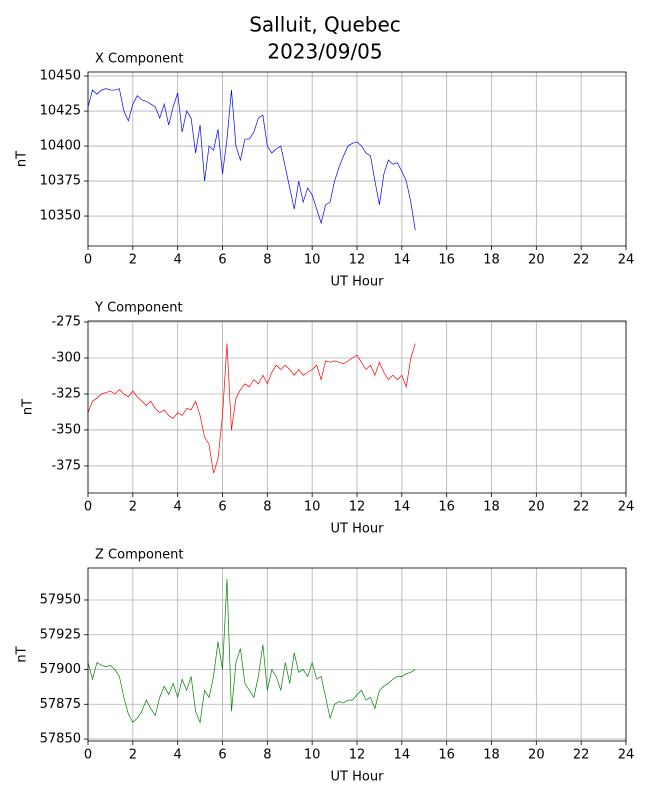  Describe the element at coordinates (60, 76) in the screenshot. I see `y-tick-label: 10450` at that location.